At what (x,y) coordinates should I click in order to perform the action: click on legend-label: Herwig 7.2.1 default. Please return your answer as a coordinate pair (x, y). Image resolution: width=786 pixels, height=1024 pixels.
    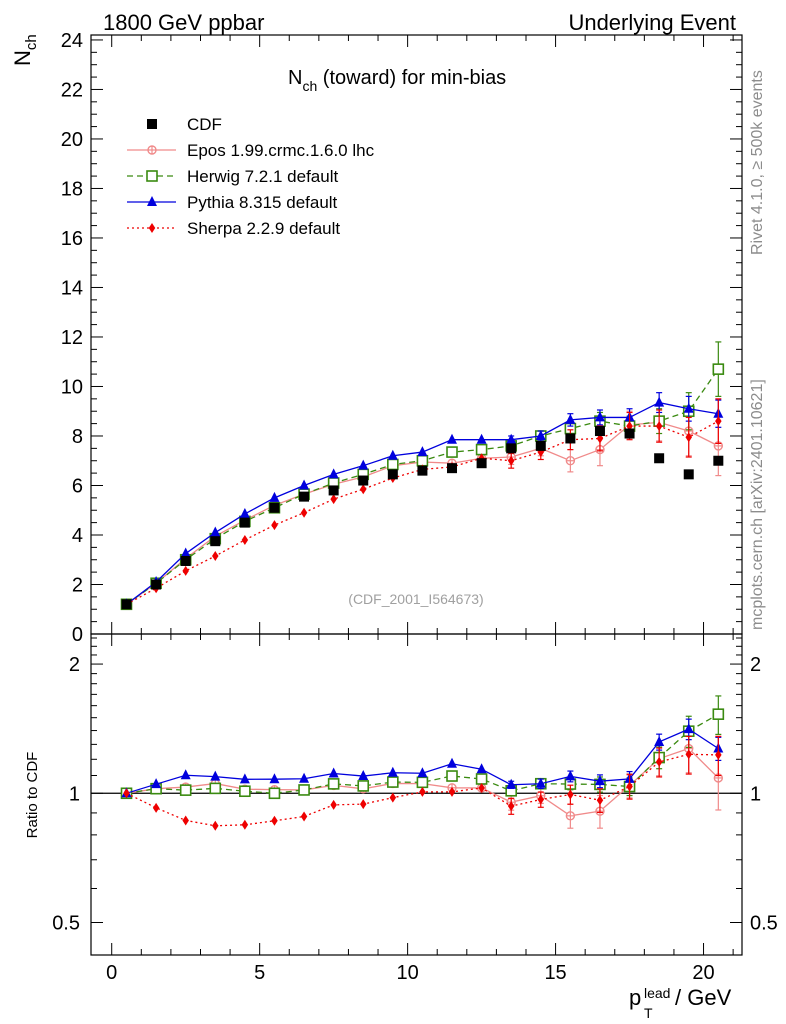
    Looking at the image, I should click on (262, 176).